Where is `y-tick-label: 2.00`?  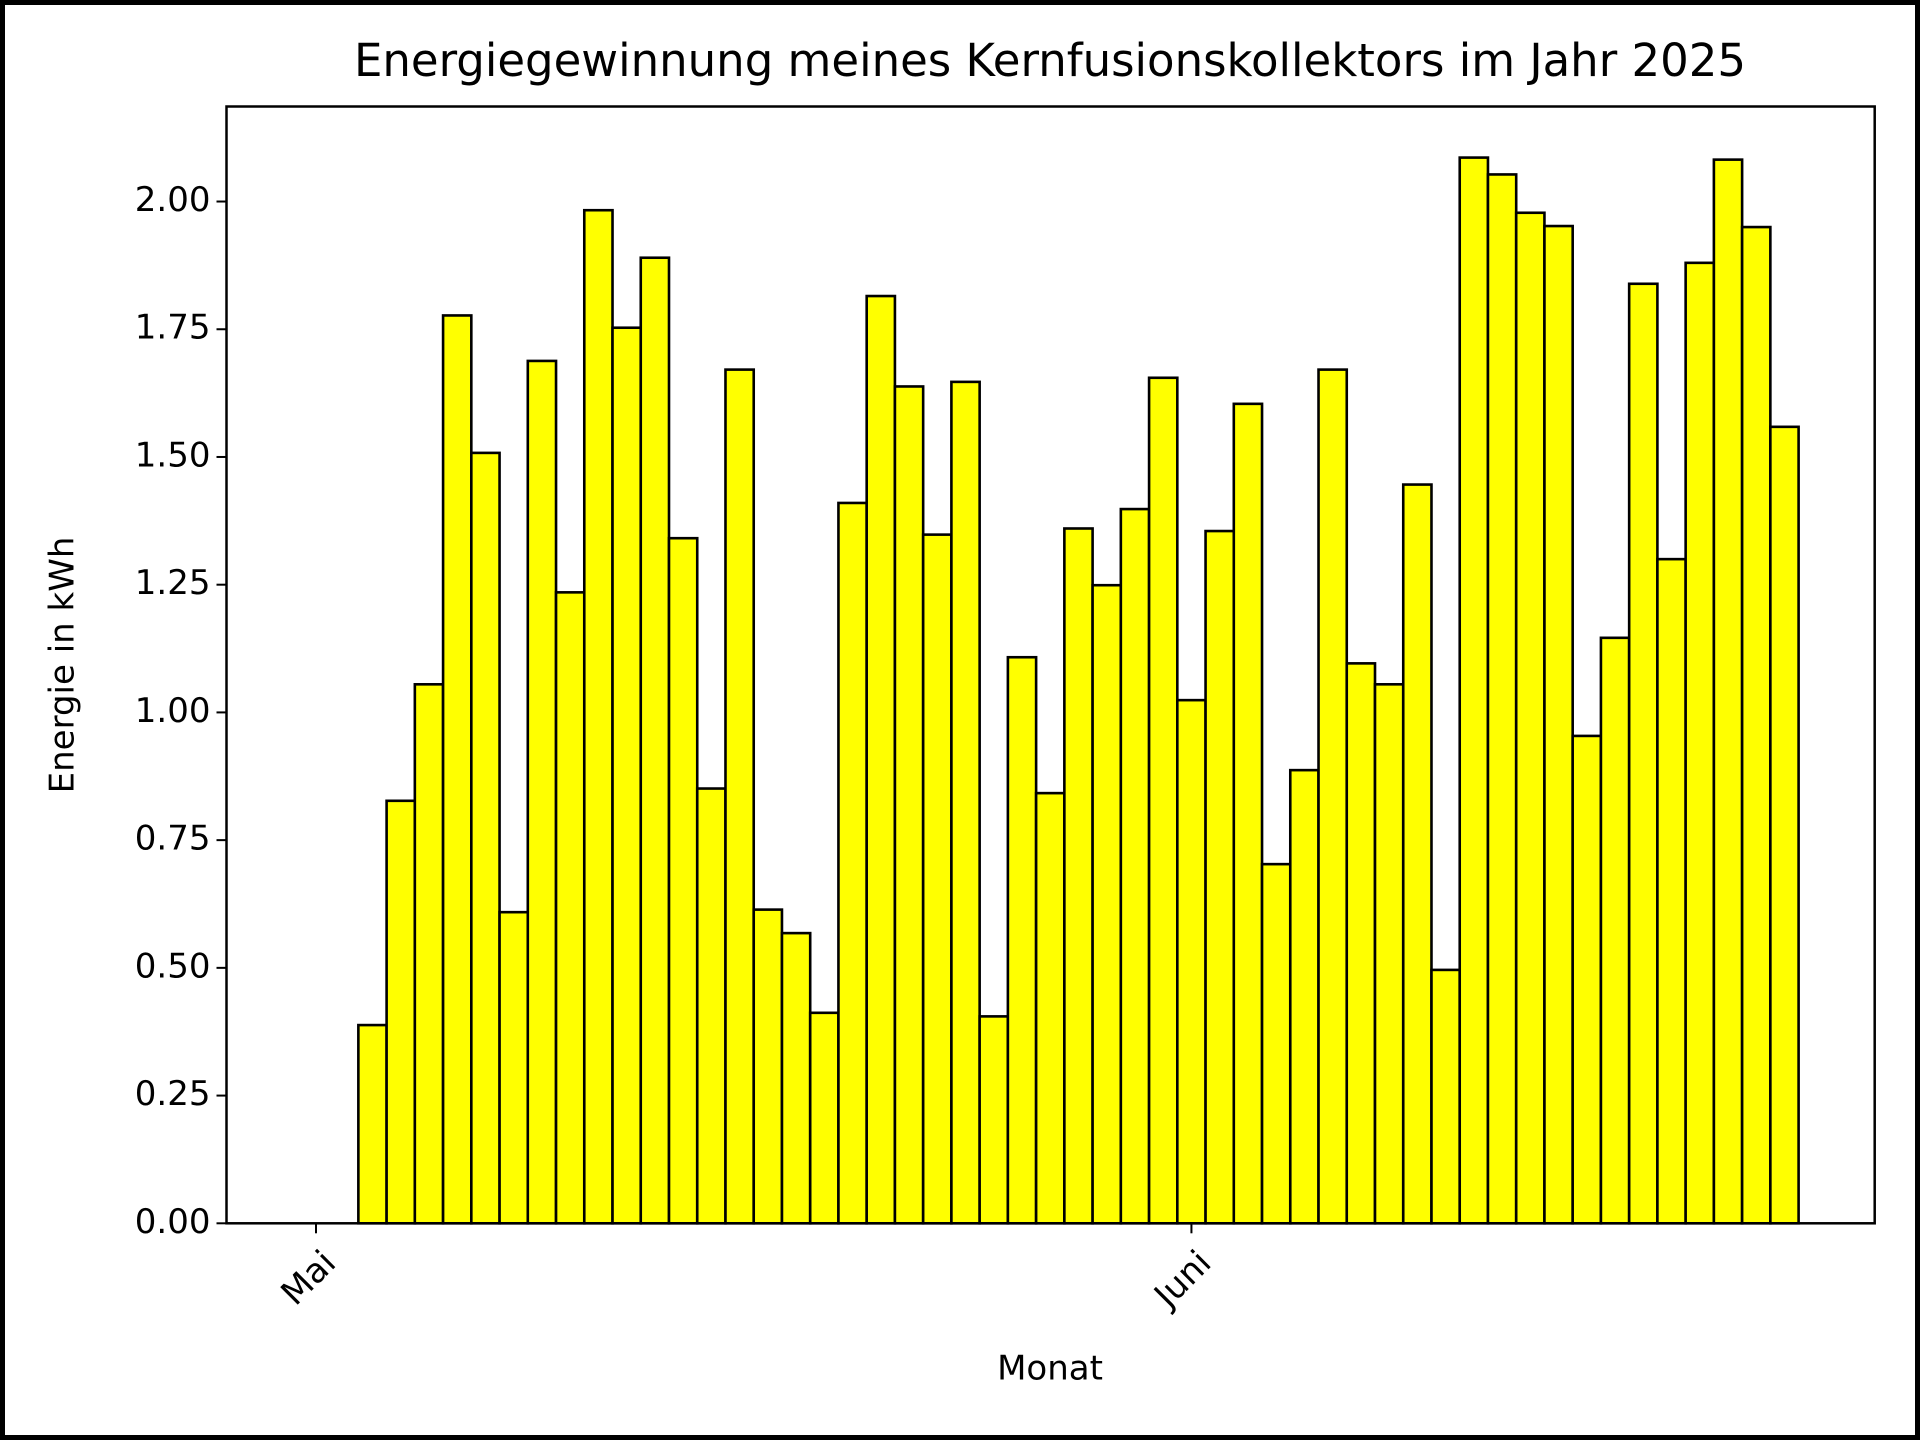
y-tick-label: 2.00 is located at coordinates (173, 200).